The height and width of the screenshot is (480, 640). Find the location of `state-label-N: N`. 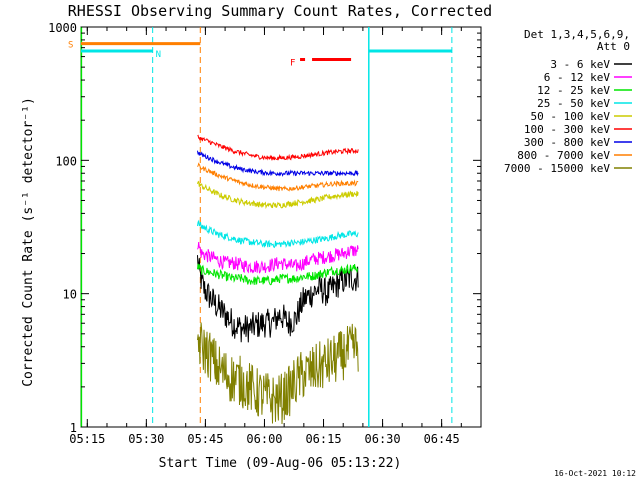

state-label-N: N is located at coordinates (158, 55).